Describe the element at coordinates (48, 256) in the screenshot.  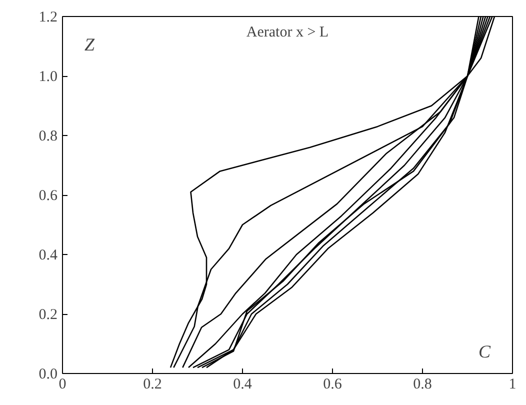
I see `y-tick-label: 0.4` at that location.